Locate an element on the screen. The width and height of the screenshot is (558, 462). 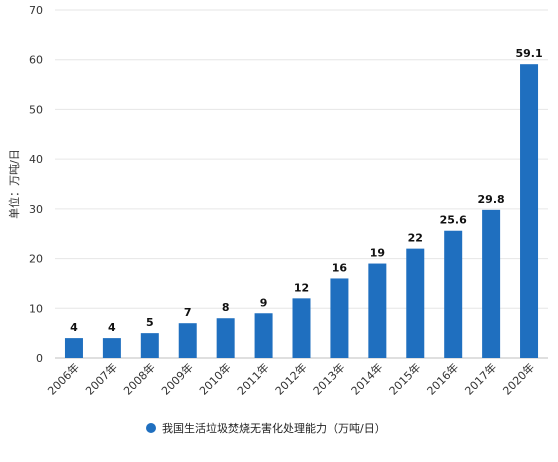
x-tick-label: 2009年 is located at coordinates (176, 378).